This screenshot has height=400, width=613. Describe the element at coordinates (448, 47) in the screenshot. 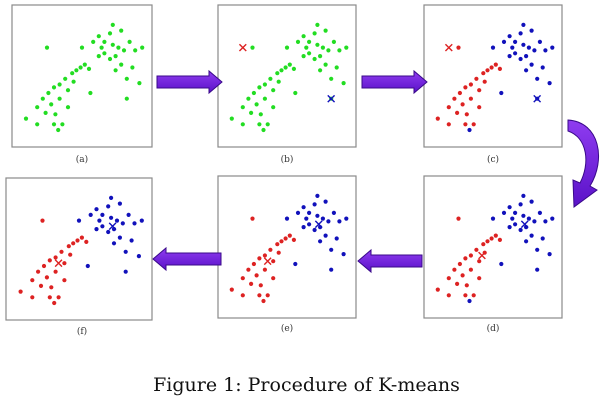

I see `centroid-red-marker` at that location.